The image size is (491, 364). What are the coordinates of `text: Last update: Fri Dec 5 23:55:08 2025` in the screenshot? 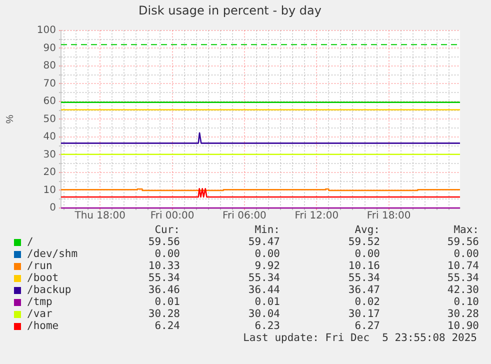 It's located at (360, 338).